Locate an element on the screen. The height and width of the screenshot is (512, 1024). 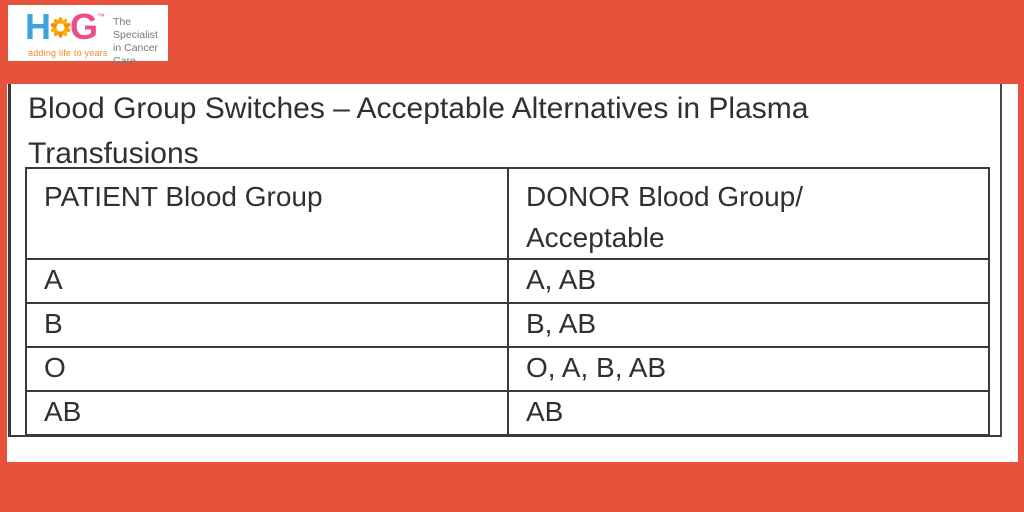
patient-cell: B is located at coordinates (267, 325).